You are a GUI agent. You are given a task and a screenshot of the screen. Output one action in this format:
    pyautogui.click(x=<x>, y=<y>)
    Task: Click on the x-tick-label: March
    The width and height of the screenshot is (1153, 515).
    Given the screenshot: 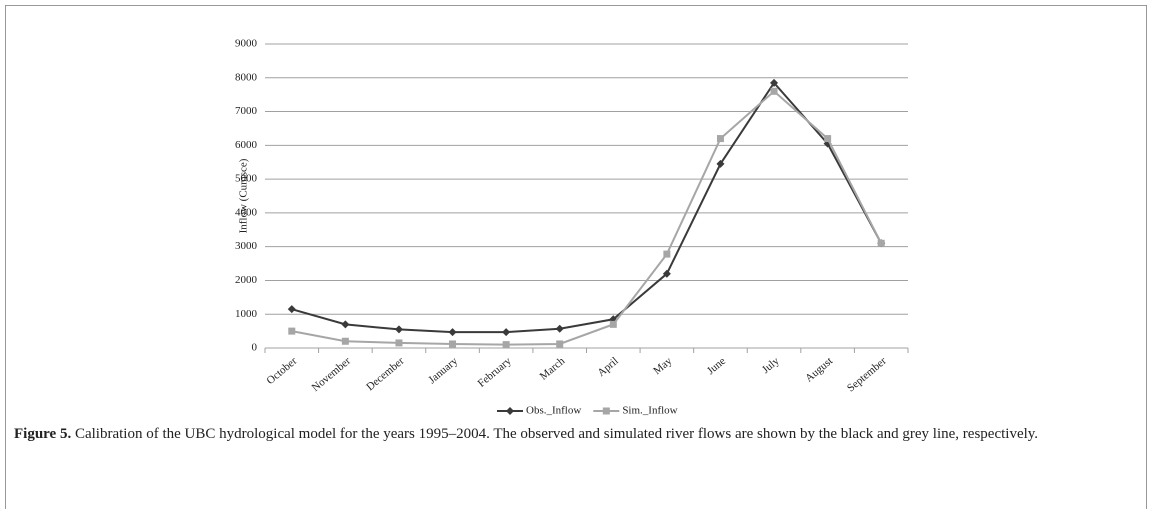 What is the action you would take?
    pyautogui.click(x=553, y=369)
    